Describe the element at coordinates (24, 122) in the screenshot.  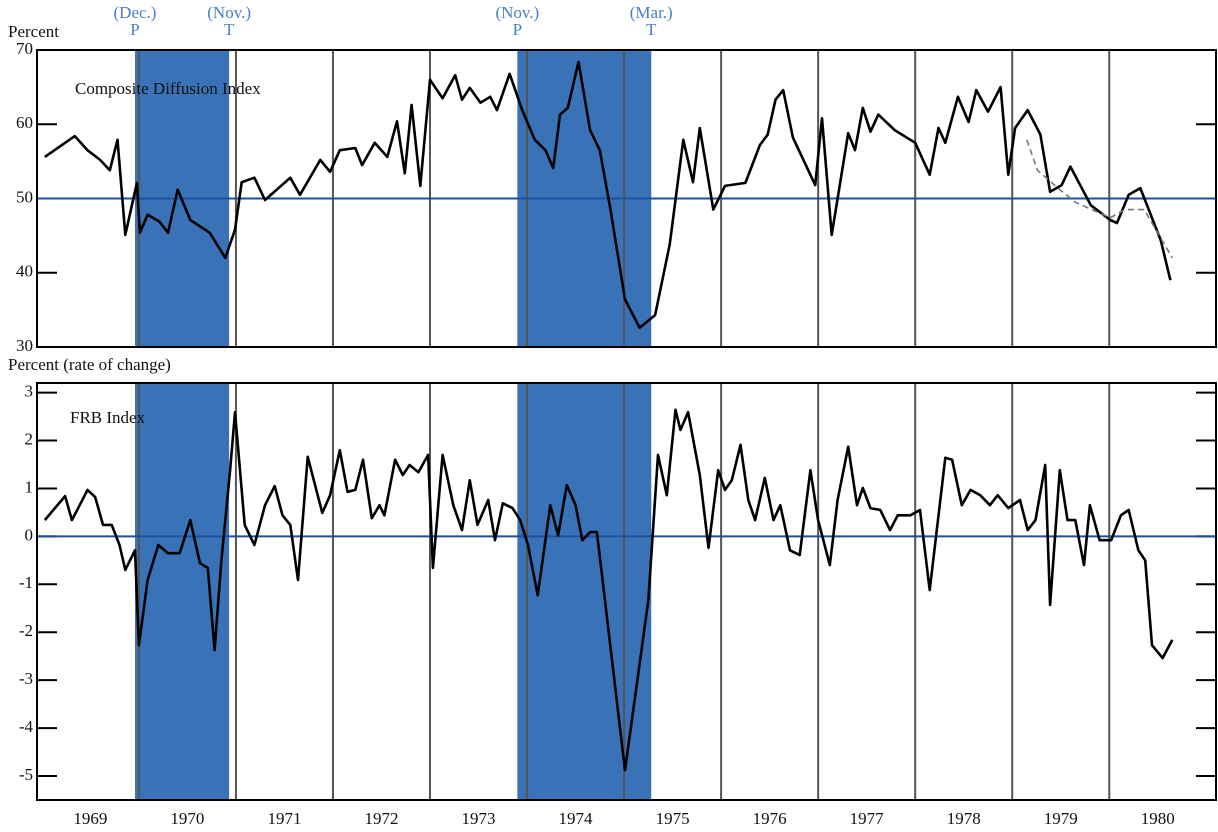
I see `y-tick-label: 60` at that location.